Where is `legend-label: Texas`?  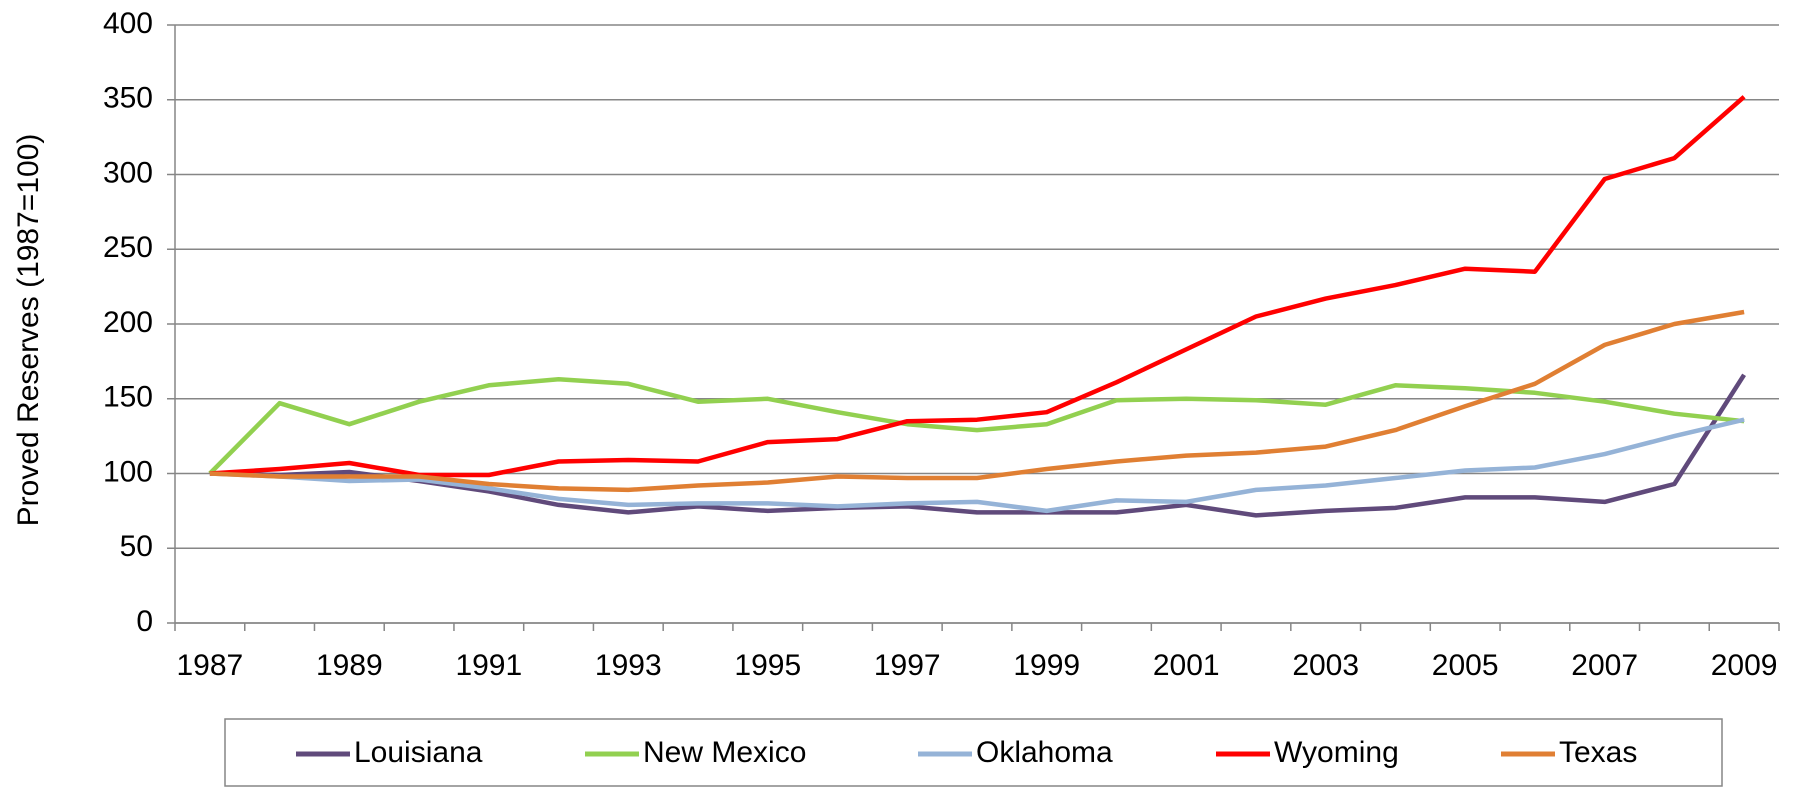
legend-label: Texas is located at coordinates (1598, 752).